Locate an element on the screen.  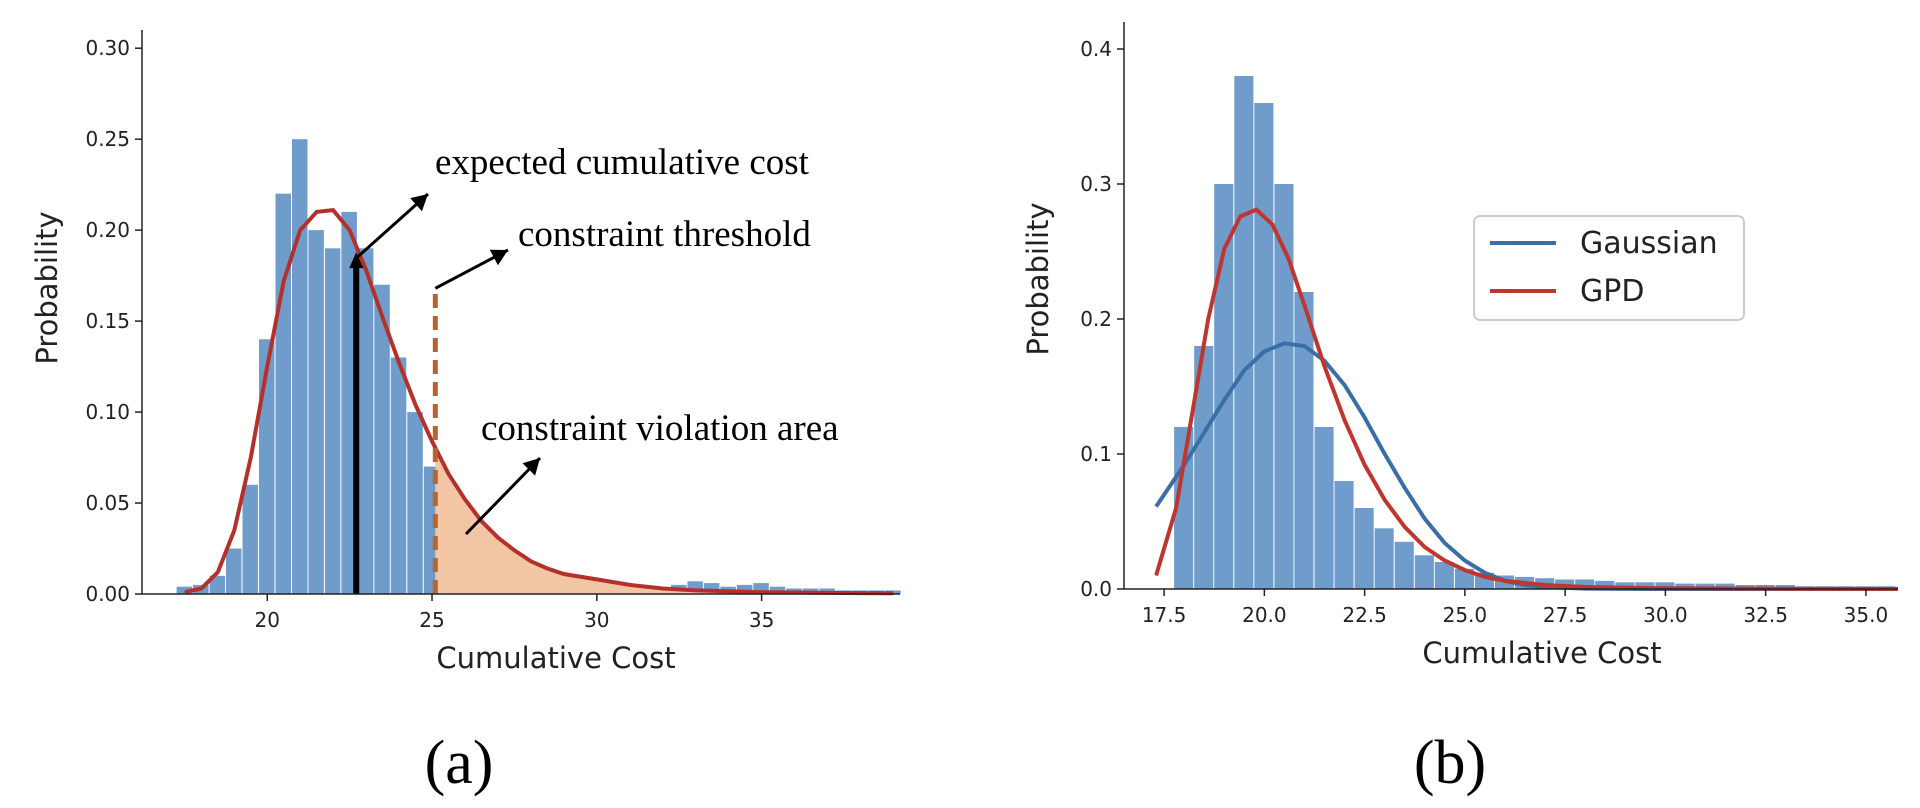
panel-label-b: (b) is located at coordinates (1450, 763).